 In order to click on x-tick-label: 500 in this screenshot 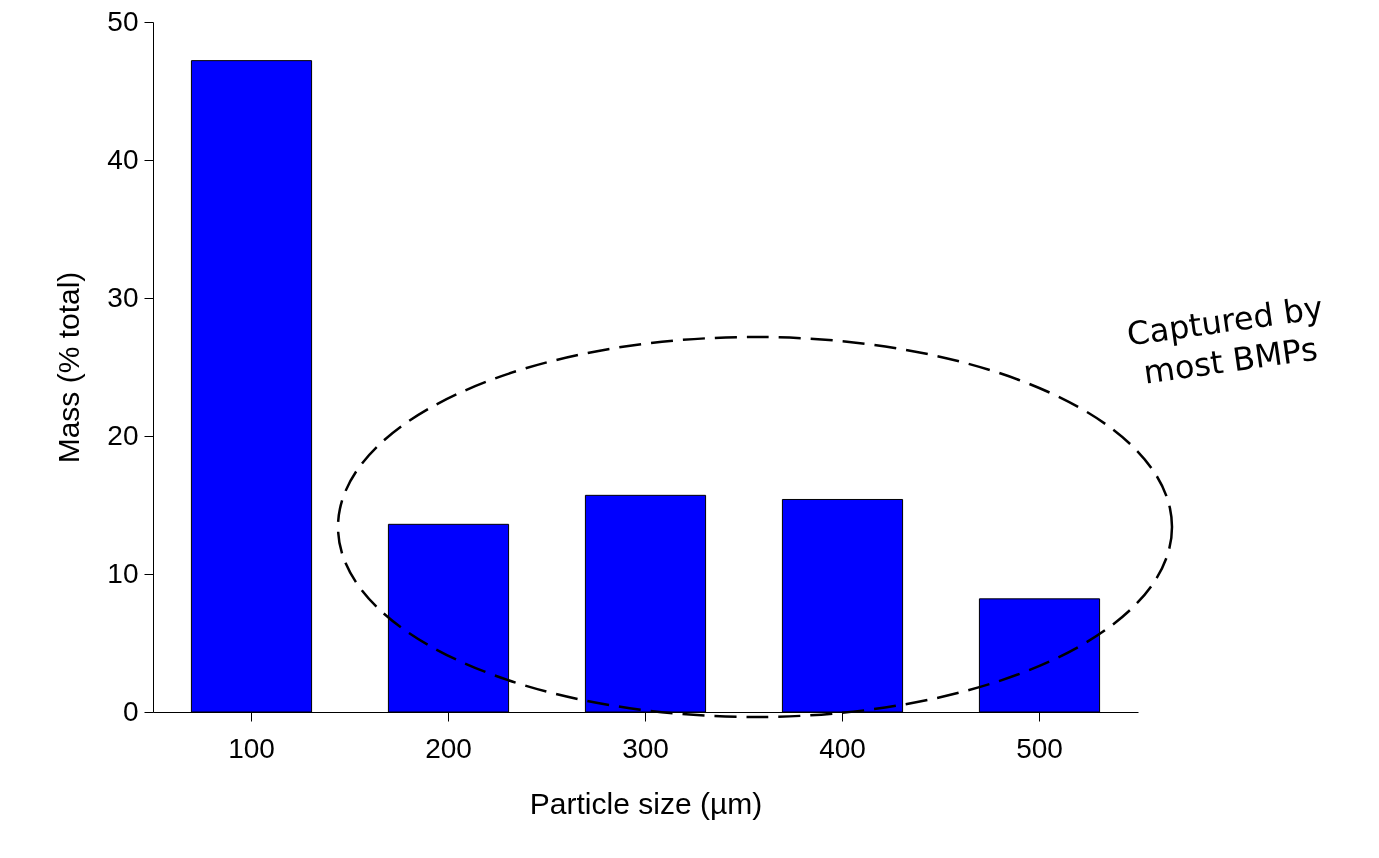, I will do `click(1039, 748)`.